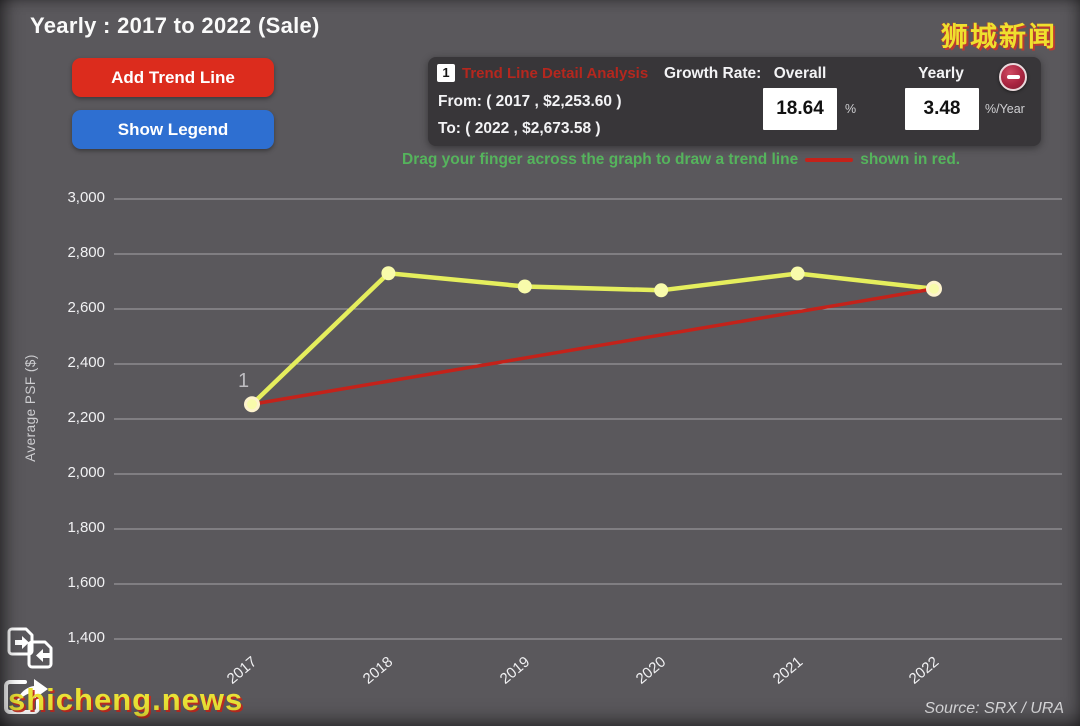 The image size is (1080, 726). What do you see at coordinates (713, 73) in the screenshot?
I see `growth-rate-label: Growth Rate:` at bounding box center [713, 73].